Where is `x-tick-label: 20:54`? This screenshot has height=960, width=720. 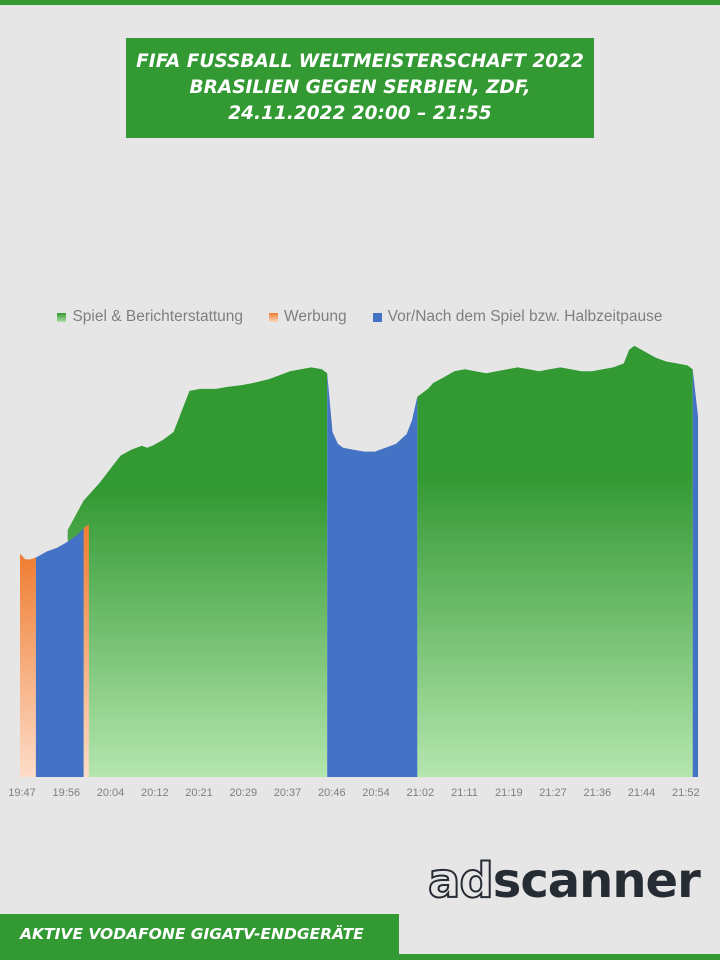 x-tick-label: 20:54 is located at coordinates (376, 793).